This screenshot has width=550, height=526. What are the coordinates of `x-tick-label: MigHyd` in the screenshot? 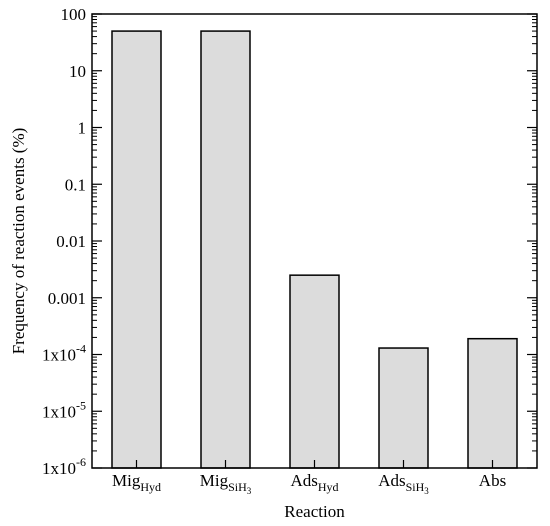 It's located at (136, 482).